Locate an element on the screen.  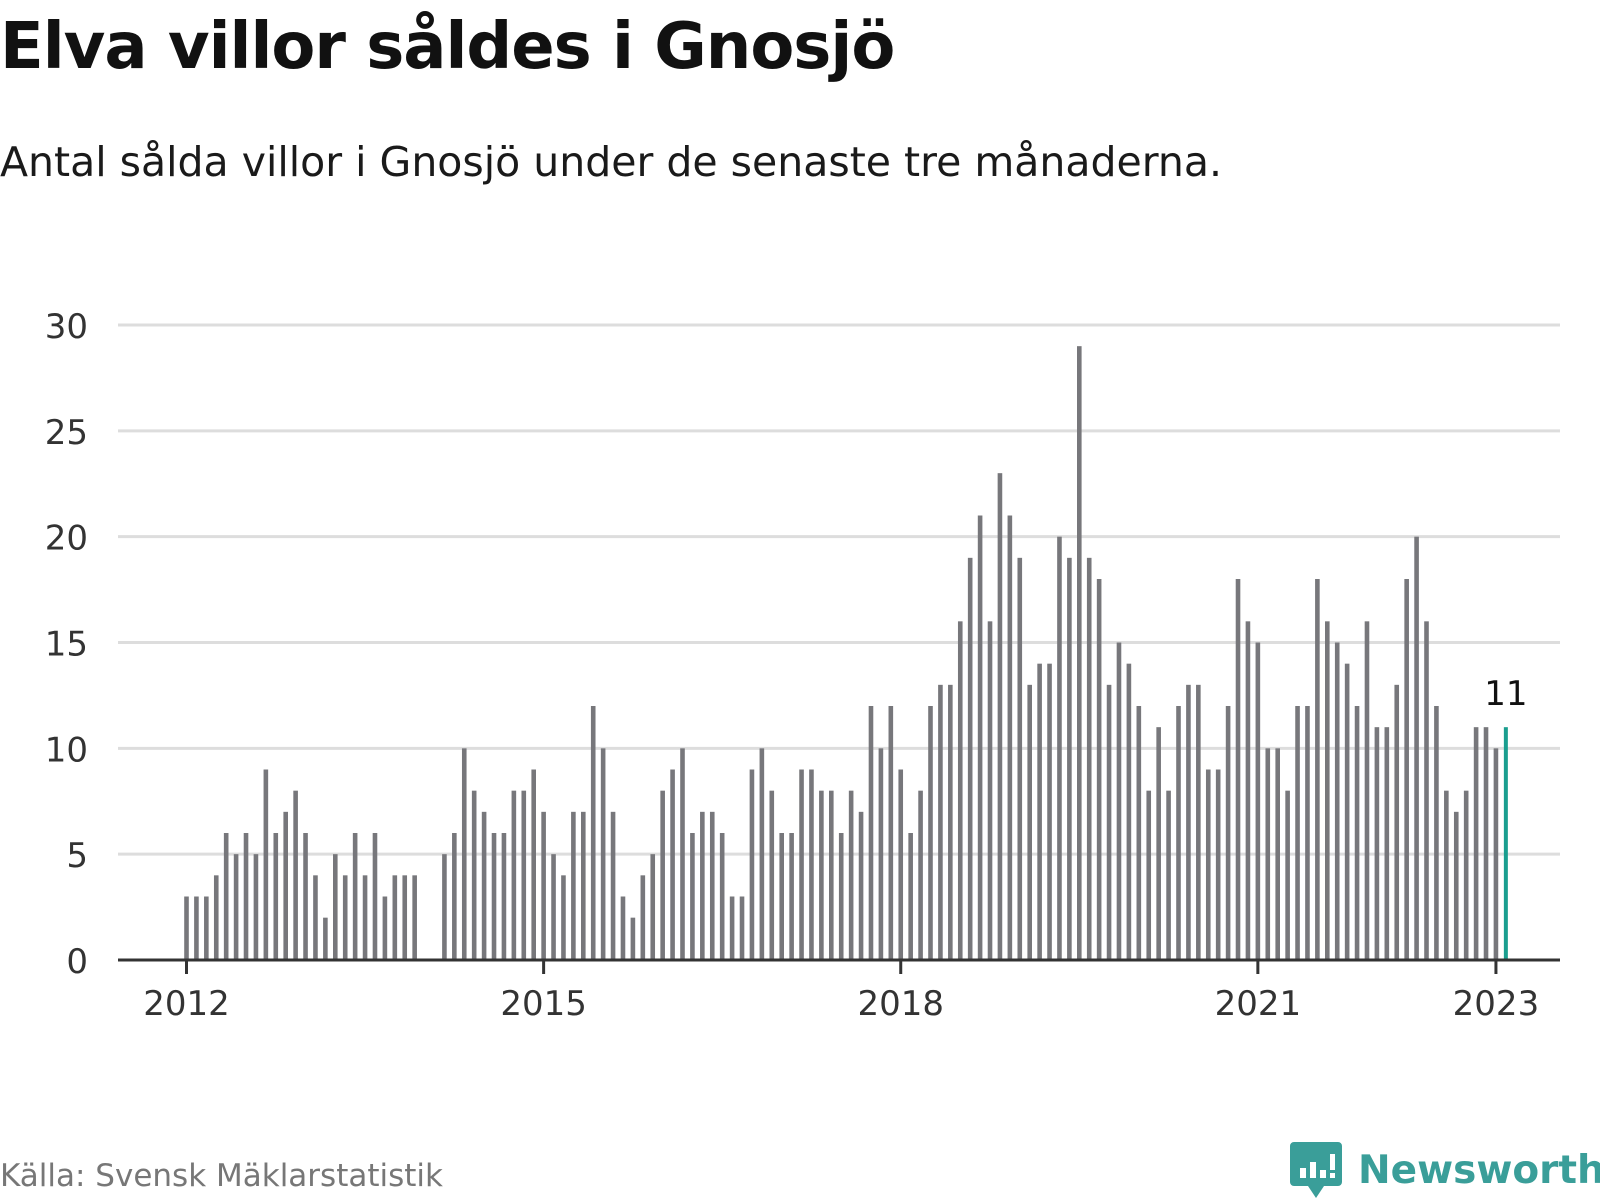
x-tick-label: 2023 is located at coordinates (1496, 1004).